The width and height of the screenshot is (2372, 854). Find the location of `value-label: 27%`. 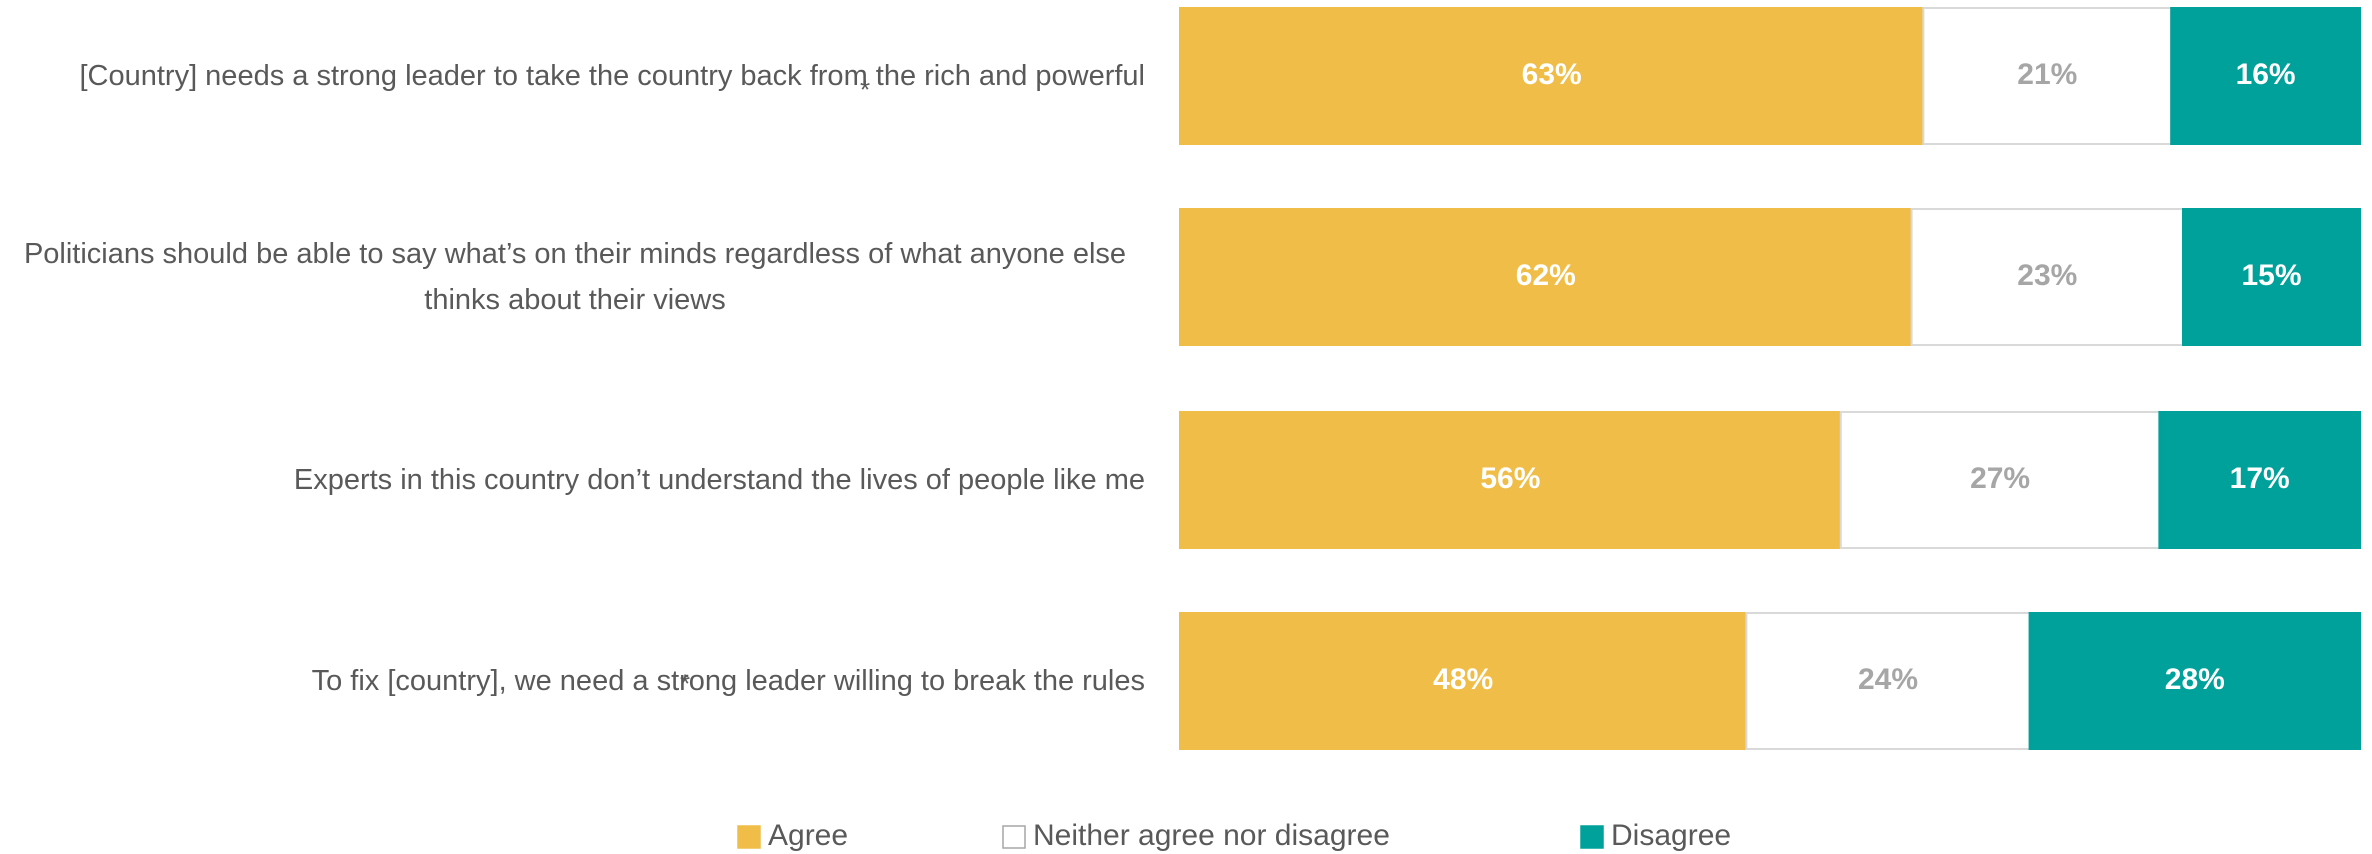

value-label: 27% is located at coordinates (2000, 478).